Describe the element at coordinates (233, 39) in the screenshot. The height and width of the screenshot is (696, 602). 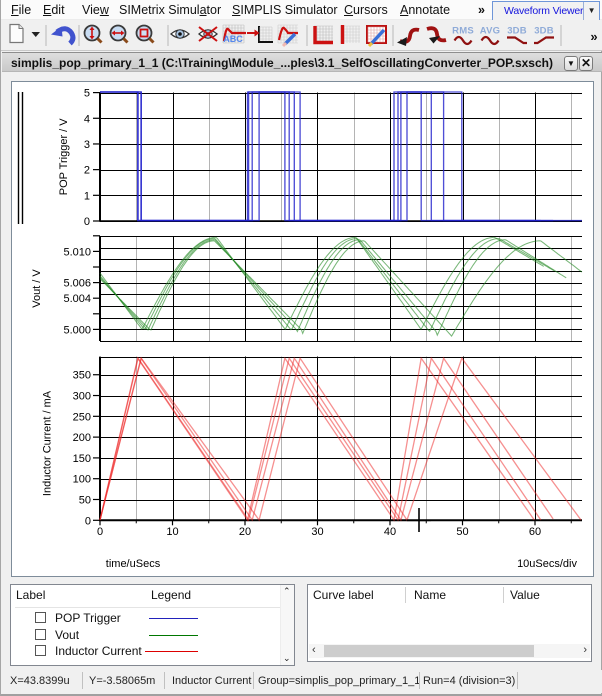
I see `svg-text: ABC` at that location.